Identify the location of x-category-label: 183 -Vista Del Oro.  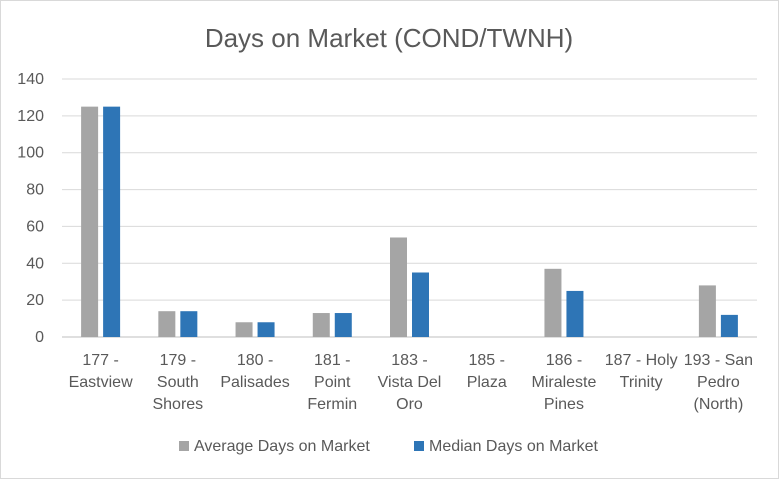
(410, 382).